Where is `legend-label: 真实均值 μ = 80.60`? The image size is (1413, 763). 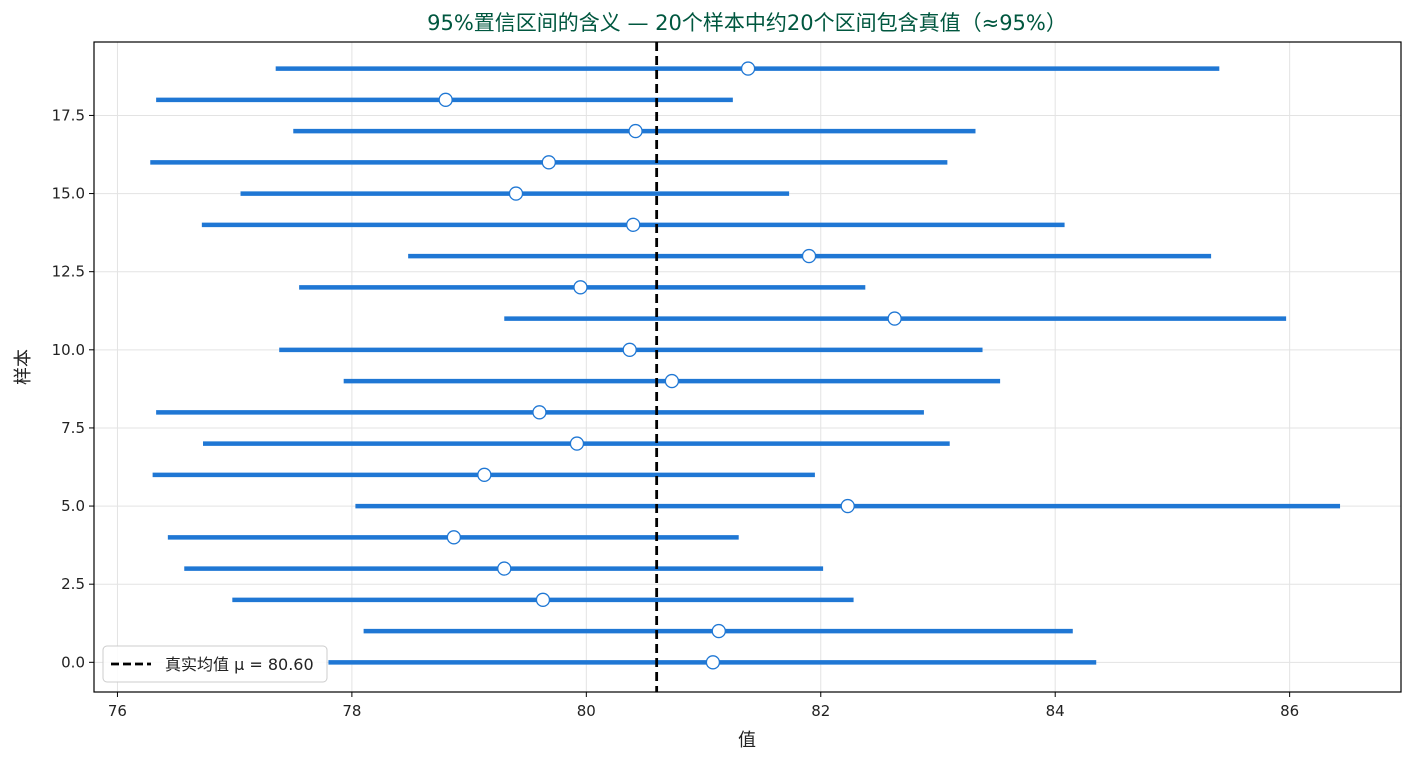 legend-label: 真实均值 μ = 80.60 is located at coordinates (239, 664).